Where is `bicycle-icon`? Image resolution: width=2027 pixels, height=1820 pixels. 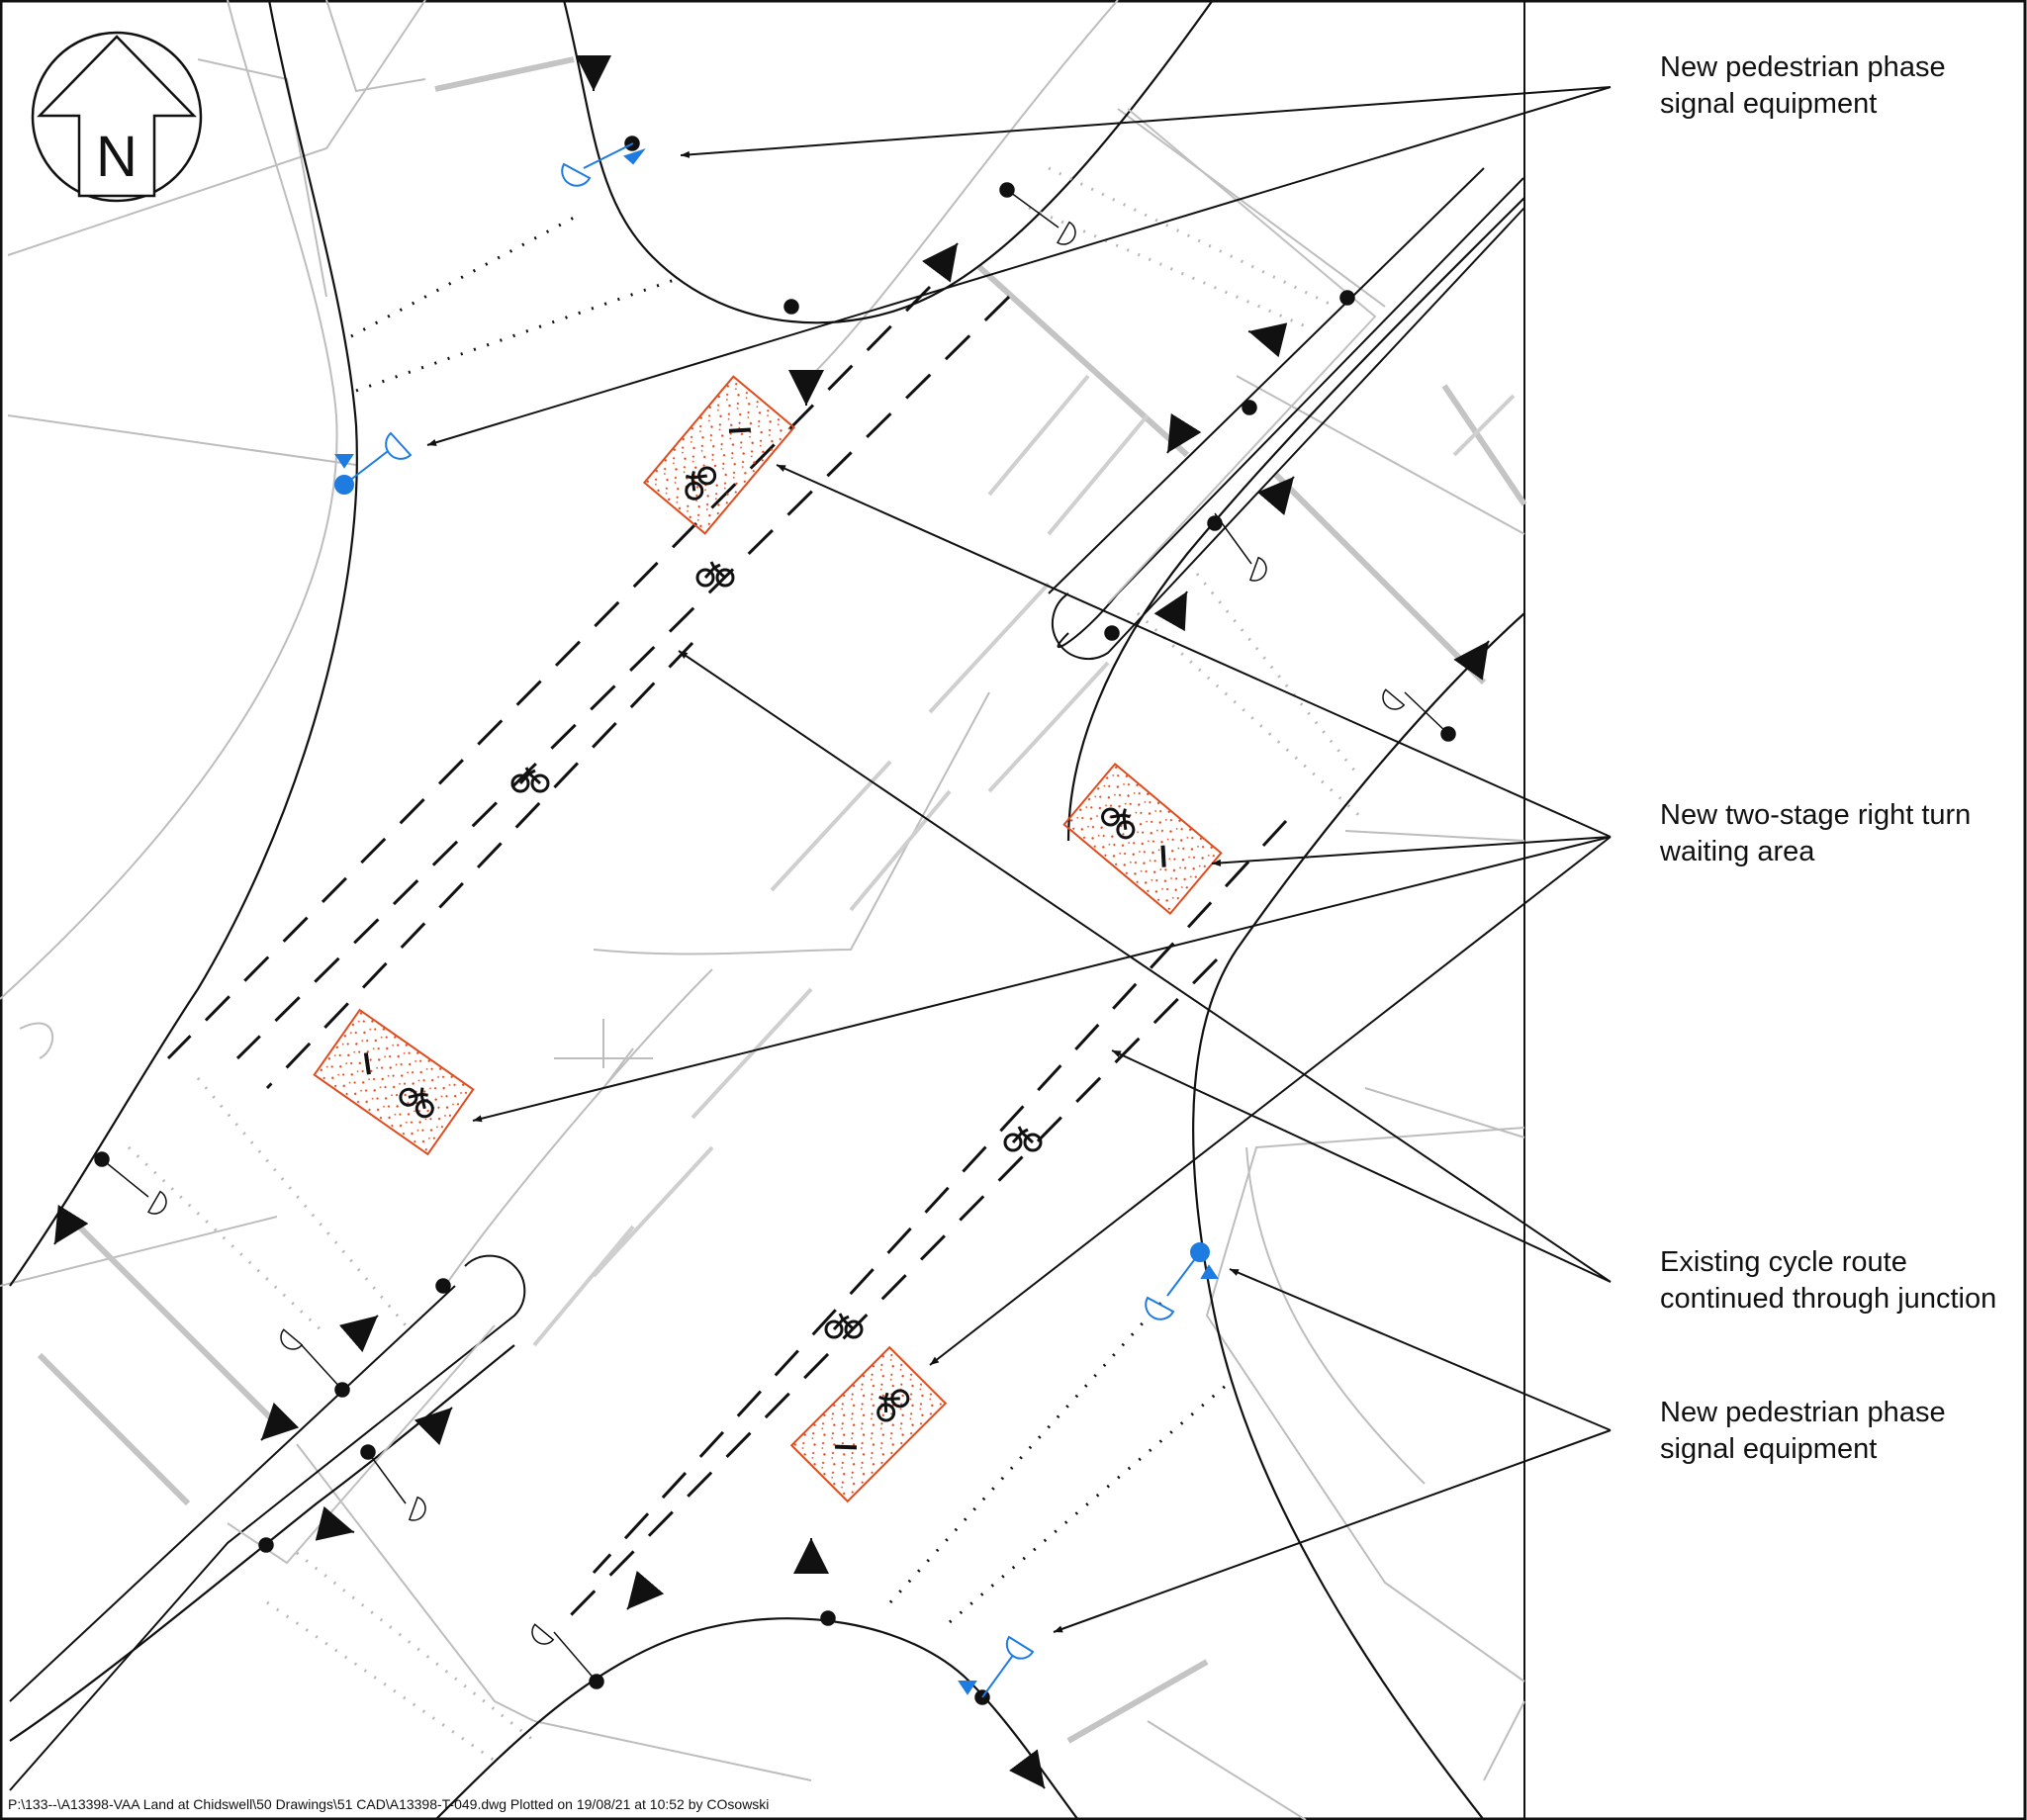 bicycle-icon is located at coordinates (1023, 1138).